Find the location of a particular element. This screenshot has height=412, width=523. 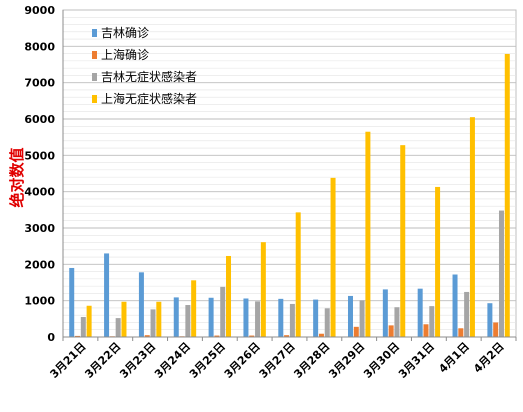

x-tick-label: 3月26日 is located at coordinates (242, 360).